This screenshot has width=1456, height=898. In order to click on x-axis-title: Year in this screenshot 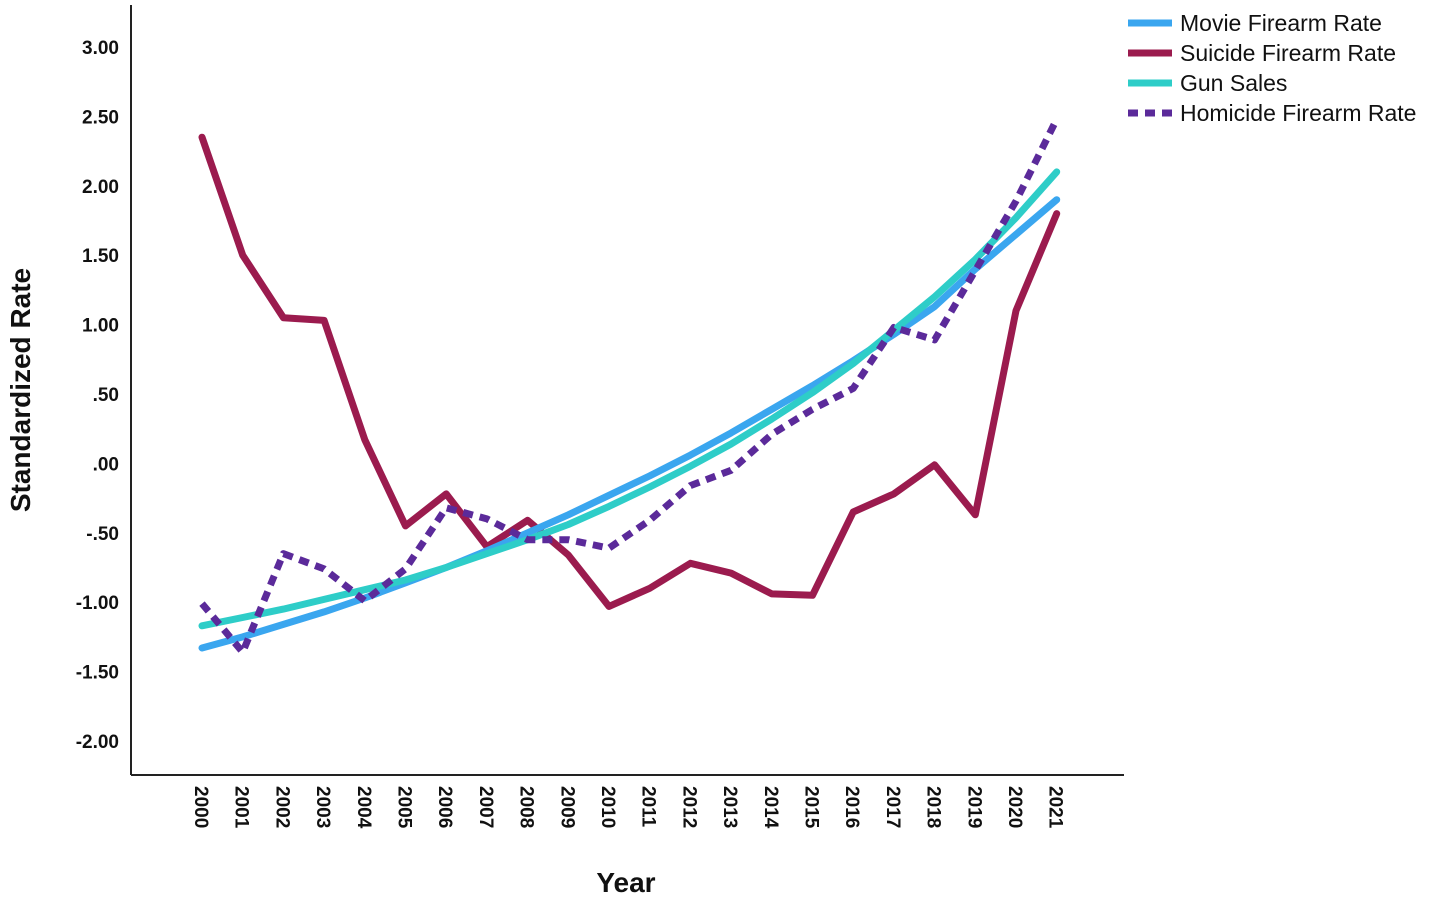, I will do `click(625, 882)`.